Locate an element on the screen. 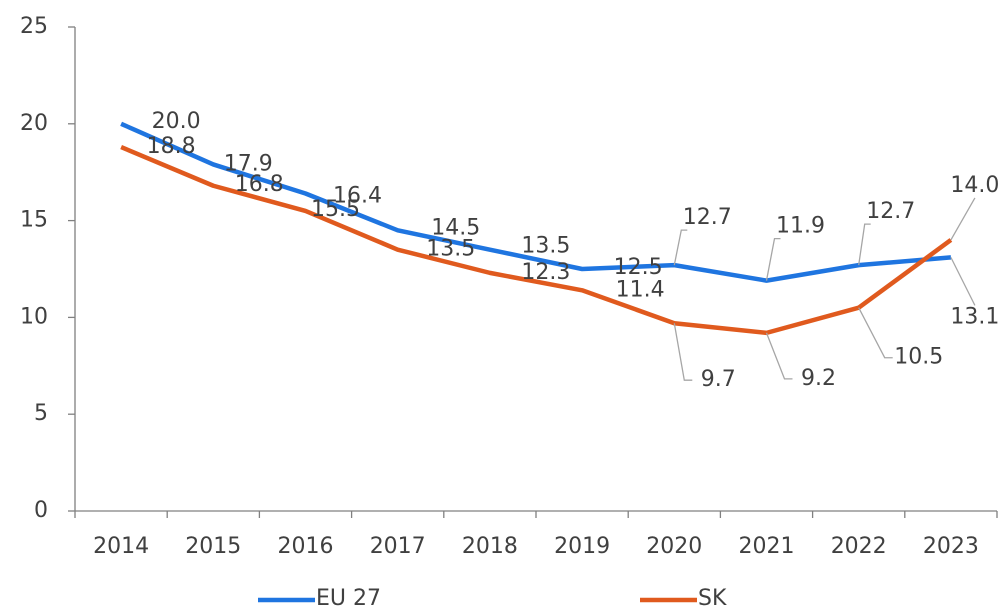 This screenshot has height=611, width=1001. data-label: 20.0 is located at coordinates (176, 121).